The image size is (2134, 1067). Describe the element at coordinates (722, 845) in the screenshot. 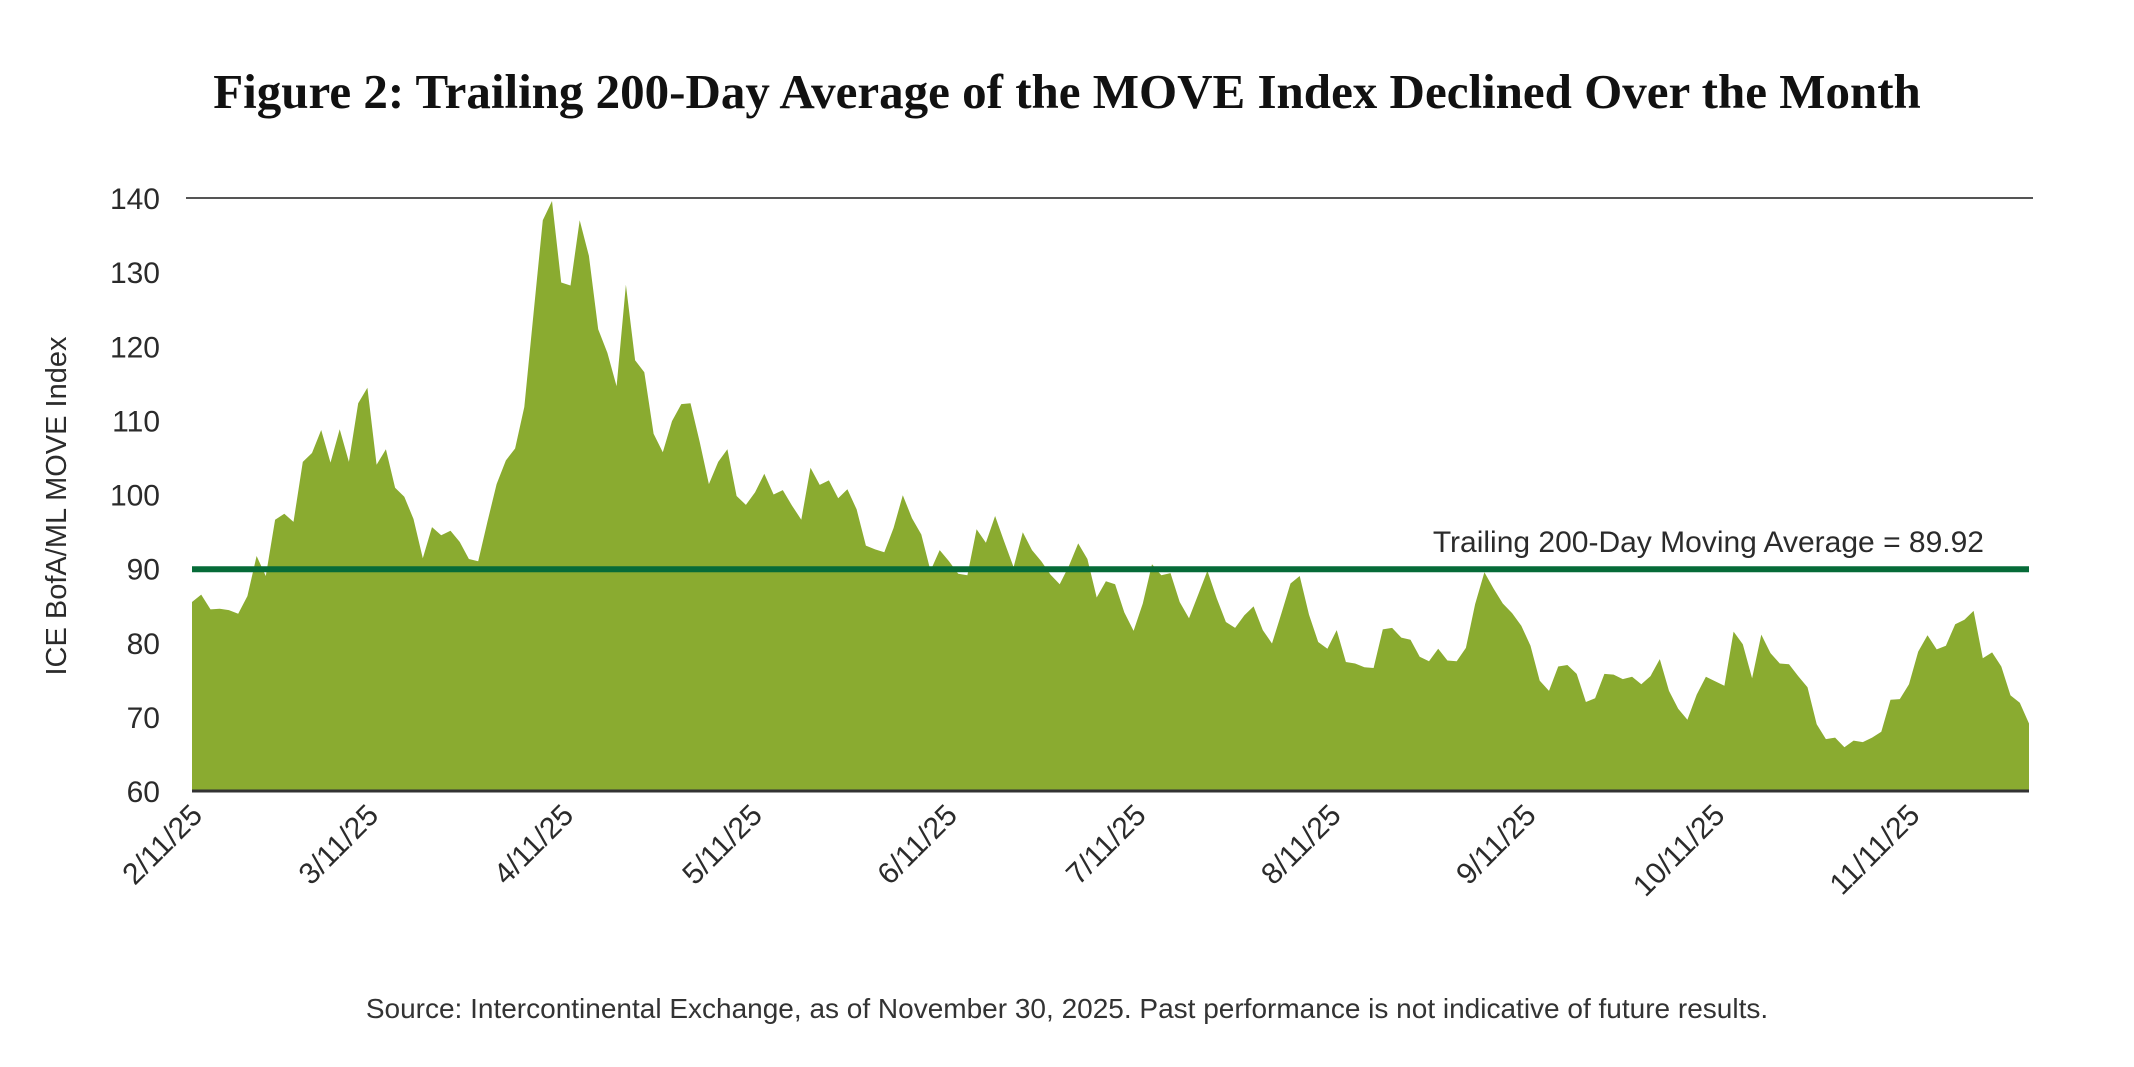

I see `x-tick-label: 5/11/25` at that location.